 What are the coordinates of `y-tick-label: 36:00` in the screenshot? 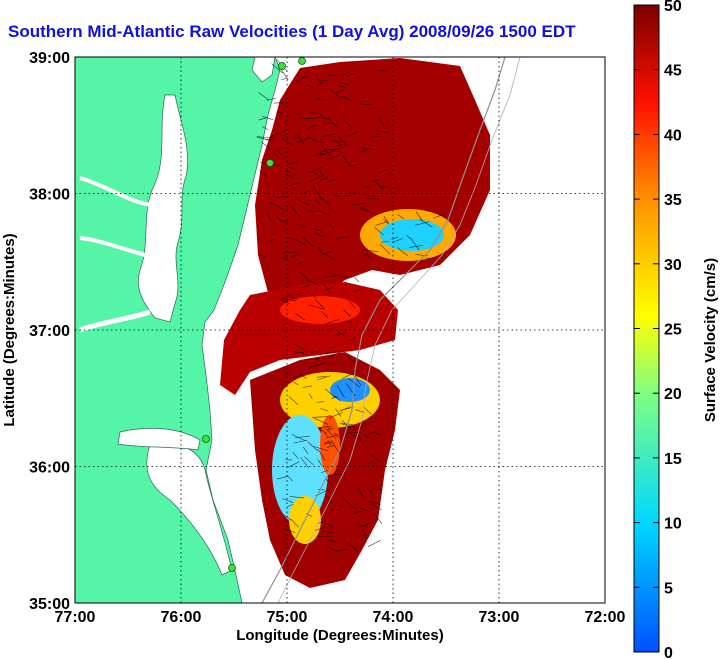 It's located at (49, 468).